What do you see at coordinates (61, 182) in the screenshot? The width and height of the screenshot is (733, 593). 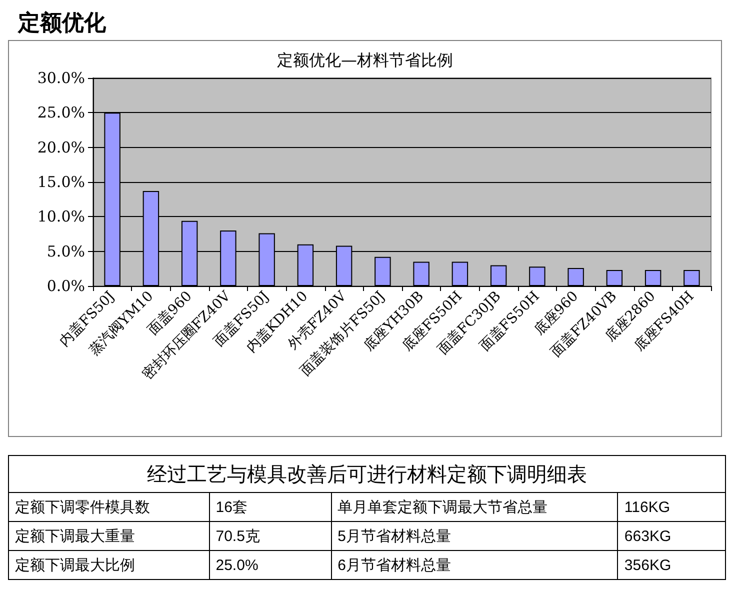 I see `y-tick-label: 15.0%` at bounding box center [61, 182].